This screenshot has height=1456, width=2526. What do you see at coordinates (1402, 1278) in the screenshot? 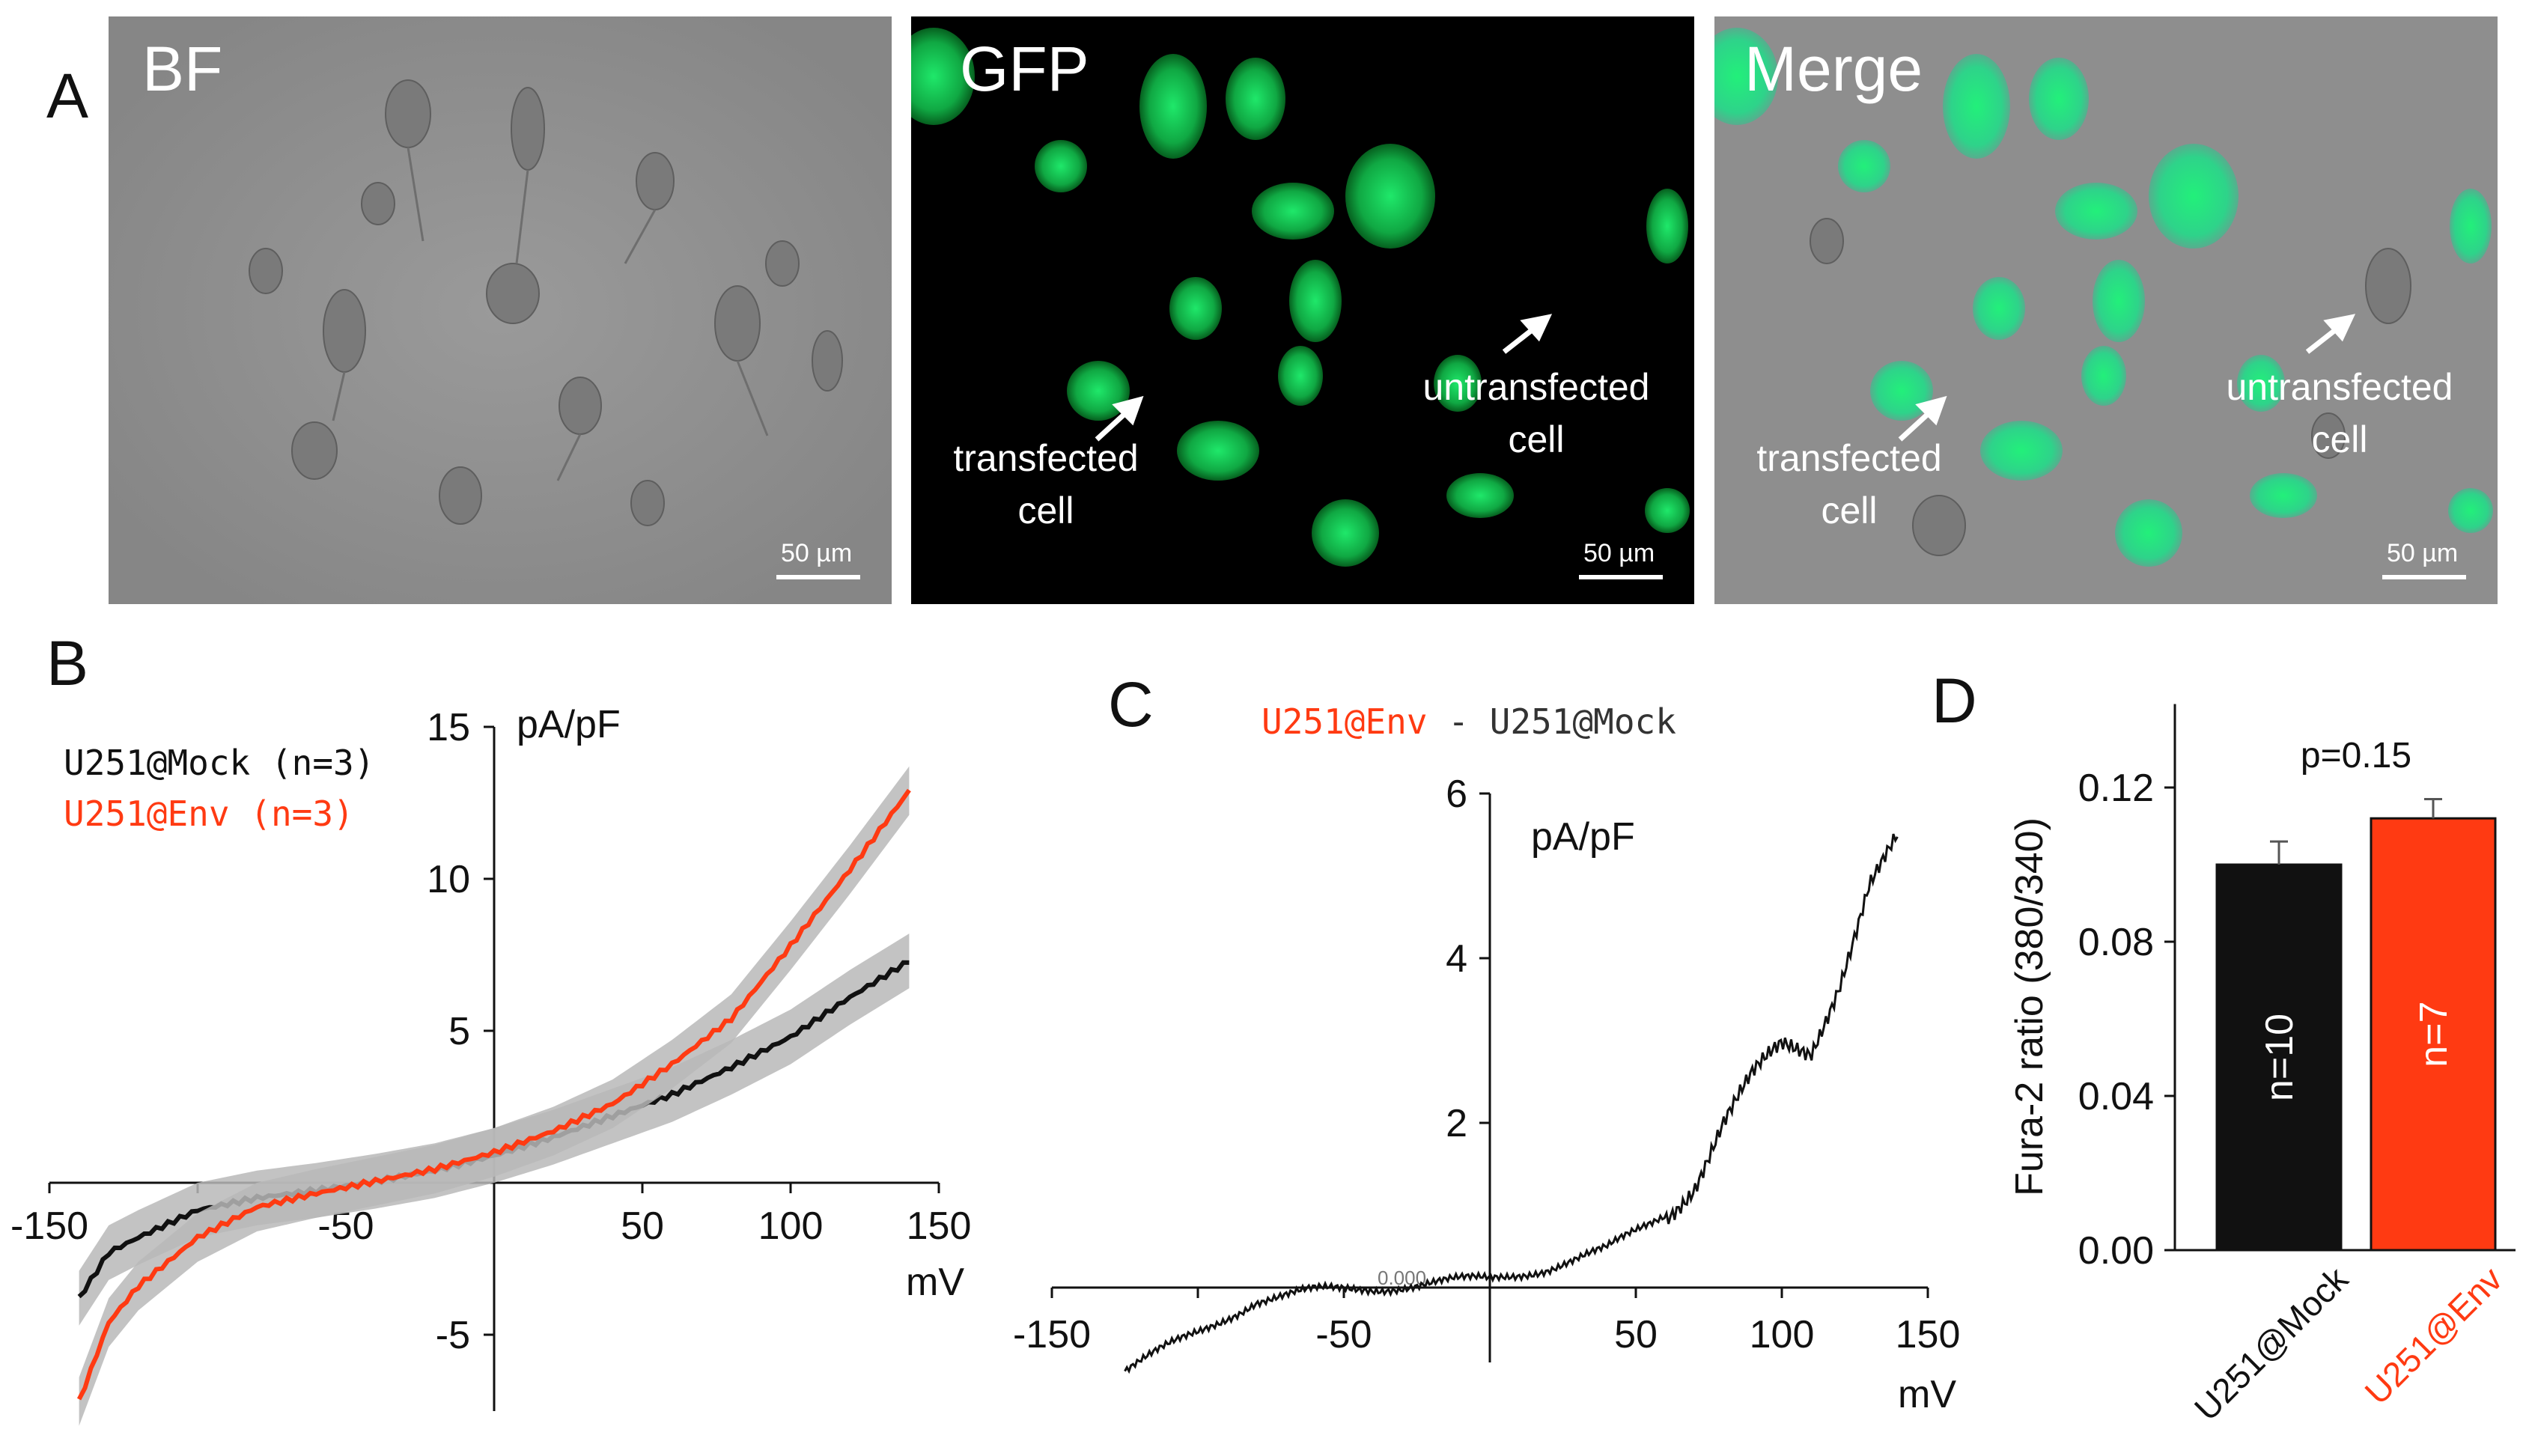
I see `origin-label: 0.000` at bounding box center [1402, 1278].